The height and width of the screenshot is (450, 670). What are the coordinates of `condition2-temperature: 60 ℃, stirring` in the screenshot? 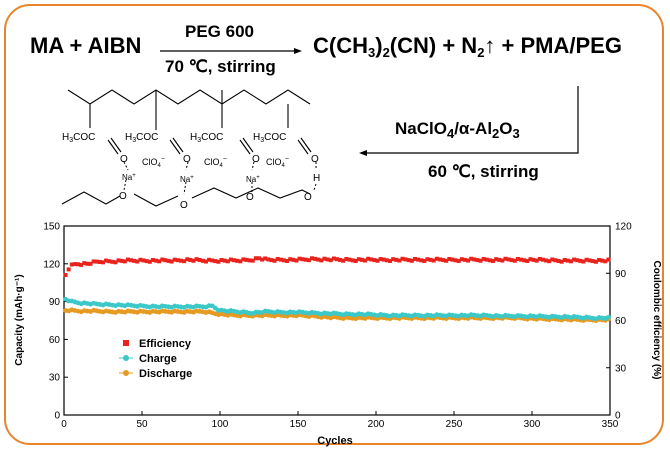 It's located at (483, 171).